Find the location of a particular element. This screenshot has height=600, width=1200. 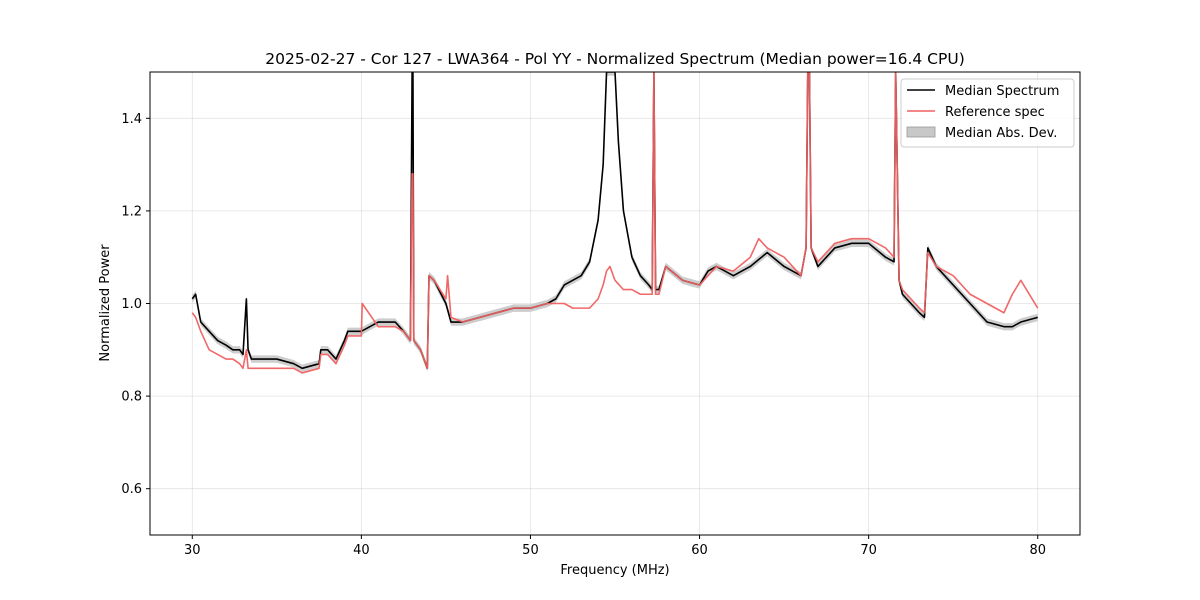

legend-label-mad: Median Abs. Dev. is located at coordinates (1001, 133).